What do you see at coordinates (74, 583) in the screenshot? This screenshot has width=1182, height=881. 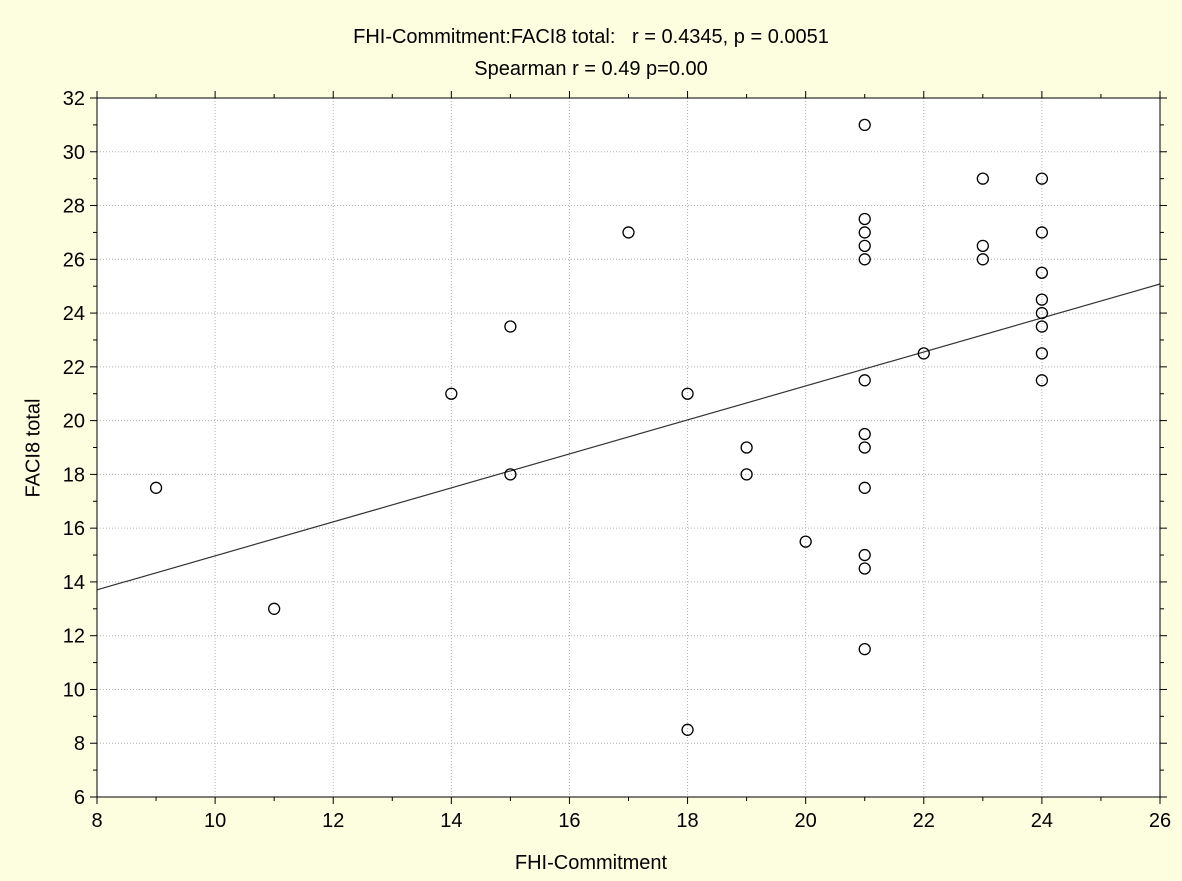 I see `y-tick-label: 14` at bounding box center [74, 583].